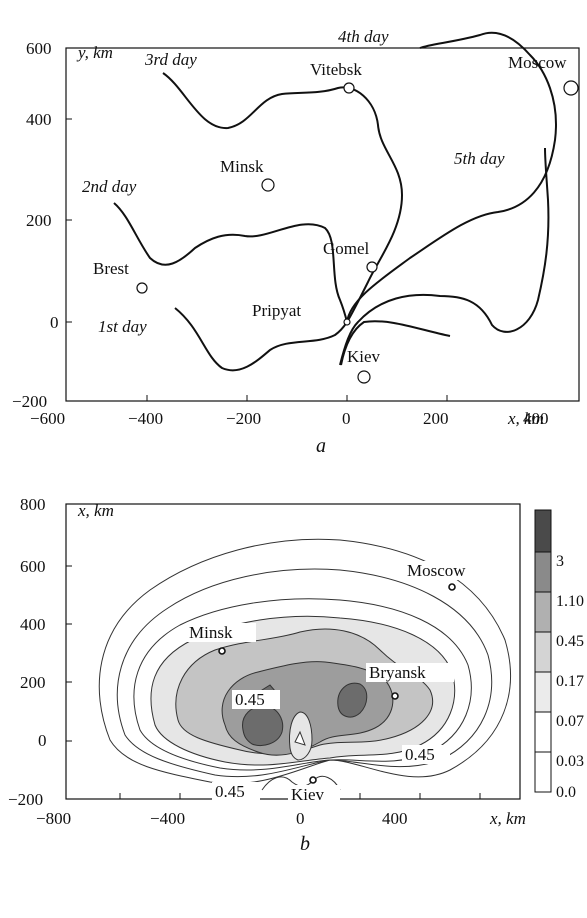  Describe the element at coordinates (395, 818) in the screenshot. I see `panel-b-xtick-400: 400` at that location.